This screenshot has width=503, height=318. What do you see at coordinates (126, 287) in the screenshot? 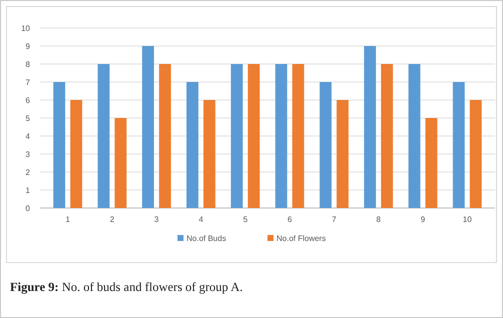
I see `caption: Figure 9: No. of buds and flowers of group A.` at bounding box center [126, 287].